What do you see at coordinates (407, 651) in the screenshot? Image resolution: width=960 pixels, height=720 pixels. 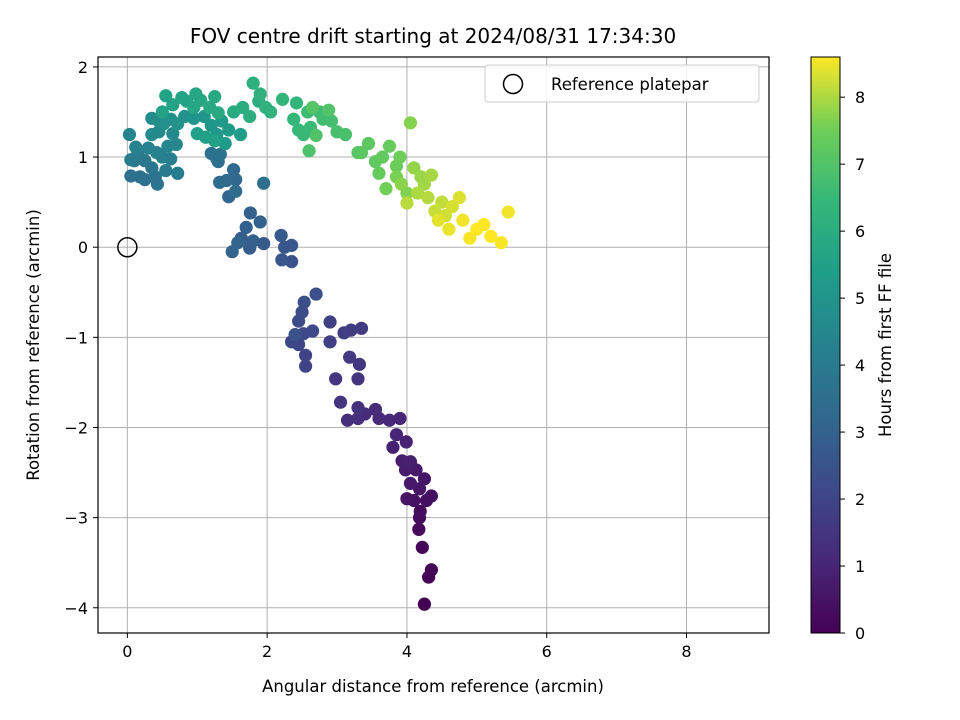 I see `x-tick-label: 4` at bounding box center [407, 651].